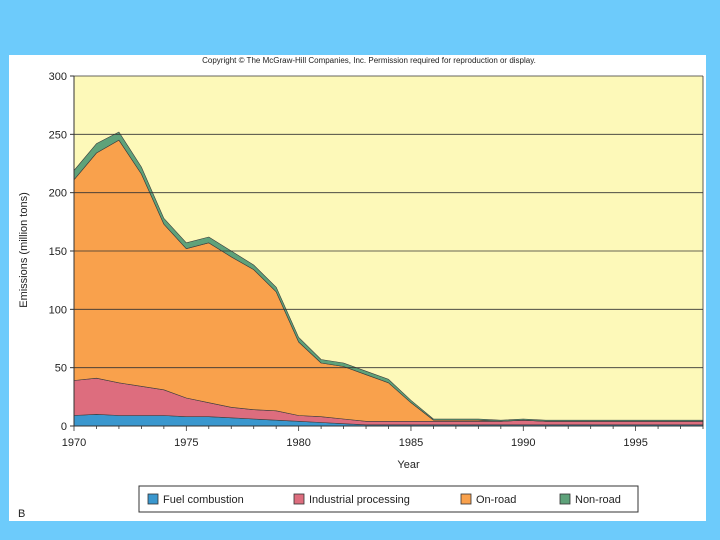 Image resolution: width=720 pixels, height=540 pixels. What do you see at coordinates (74, 443) in the screenshot?
I see `x-tick-label-1970: 1970` at bounding box center [74, 443].